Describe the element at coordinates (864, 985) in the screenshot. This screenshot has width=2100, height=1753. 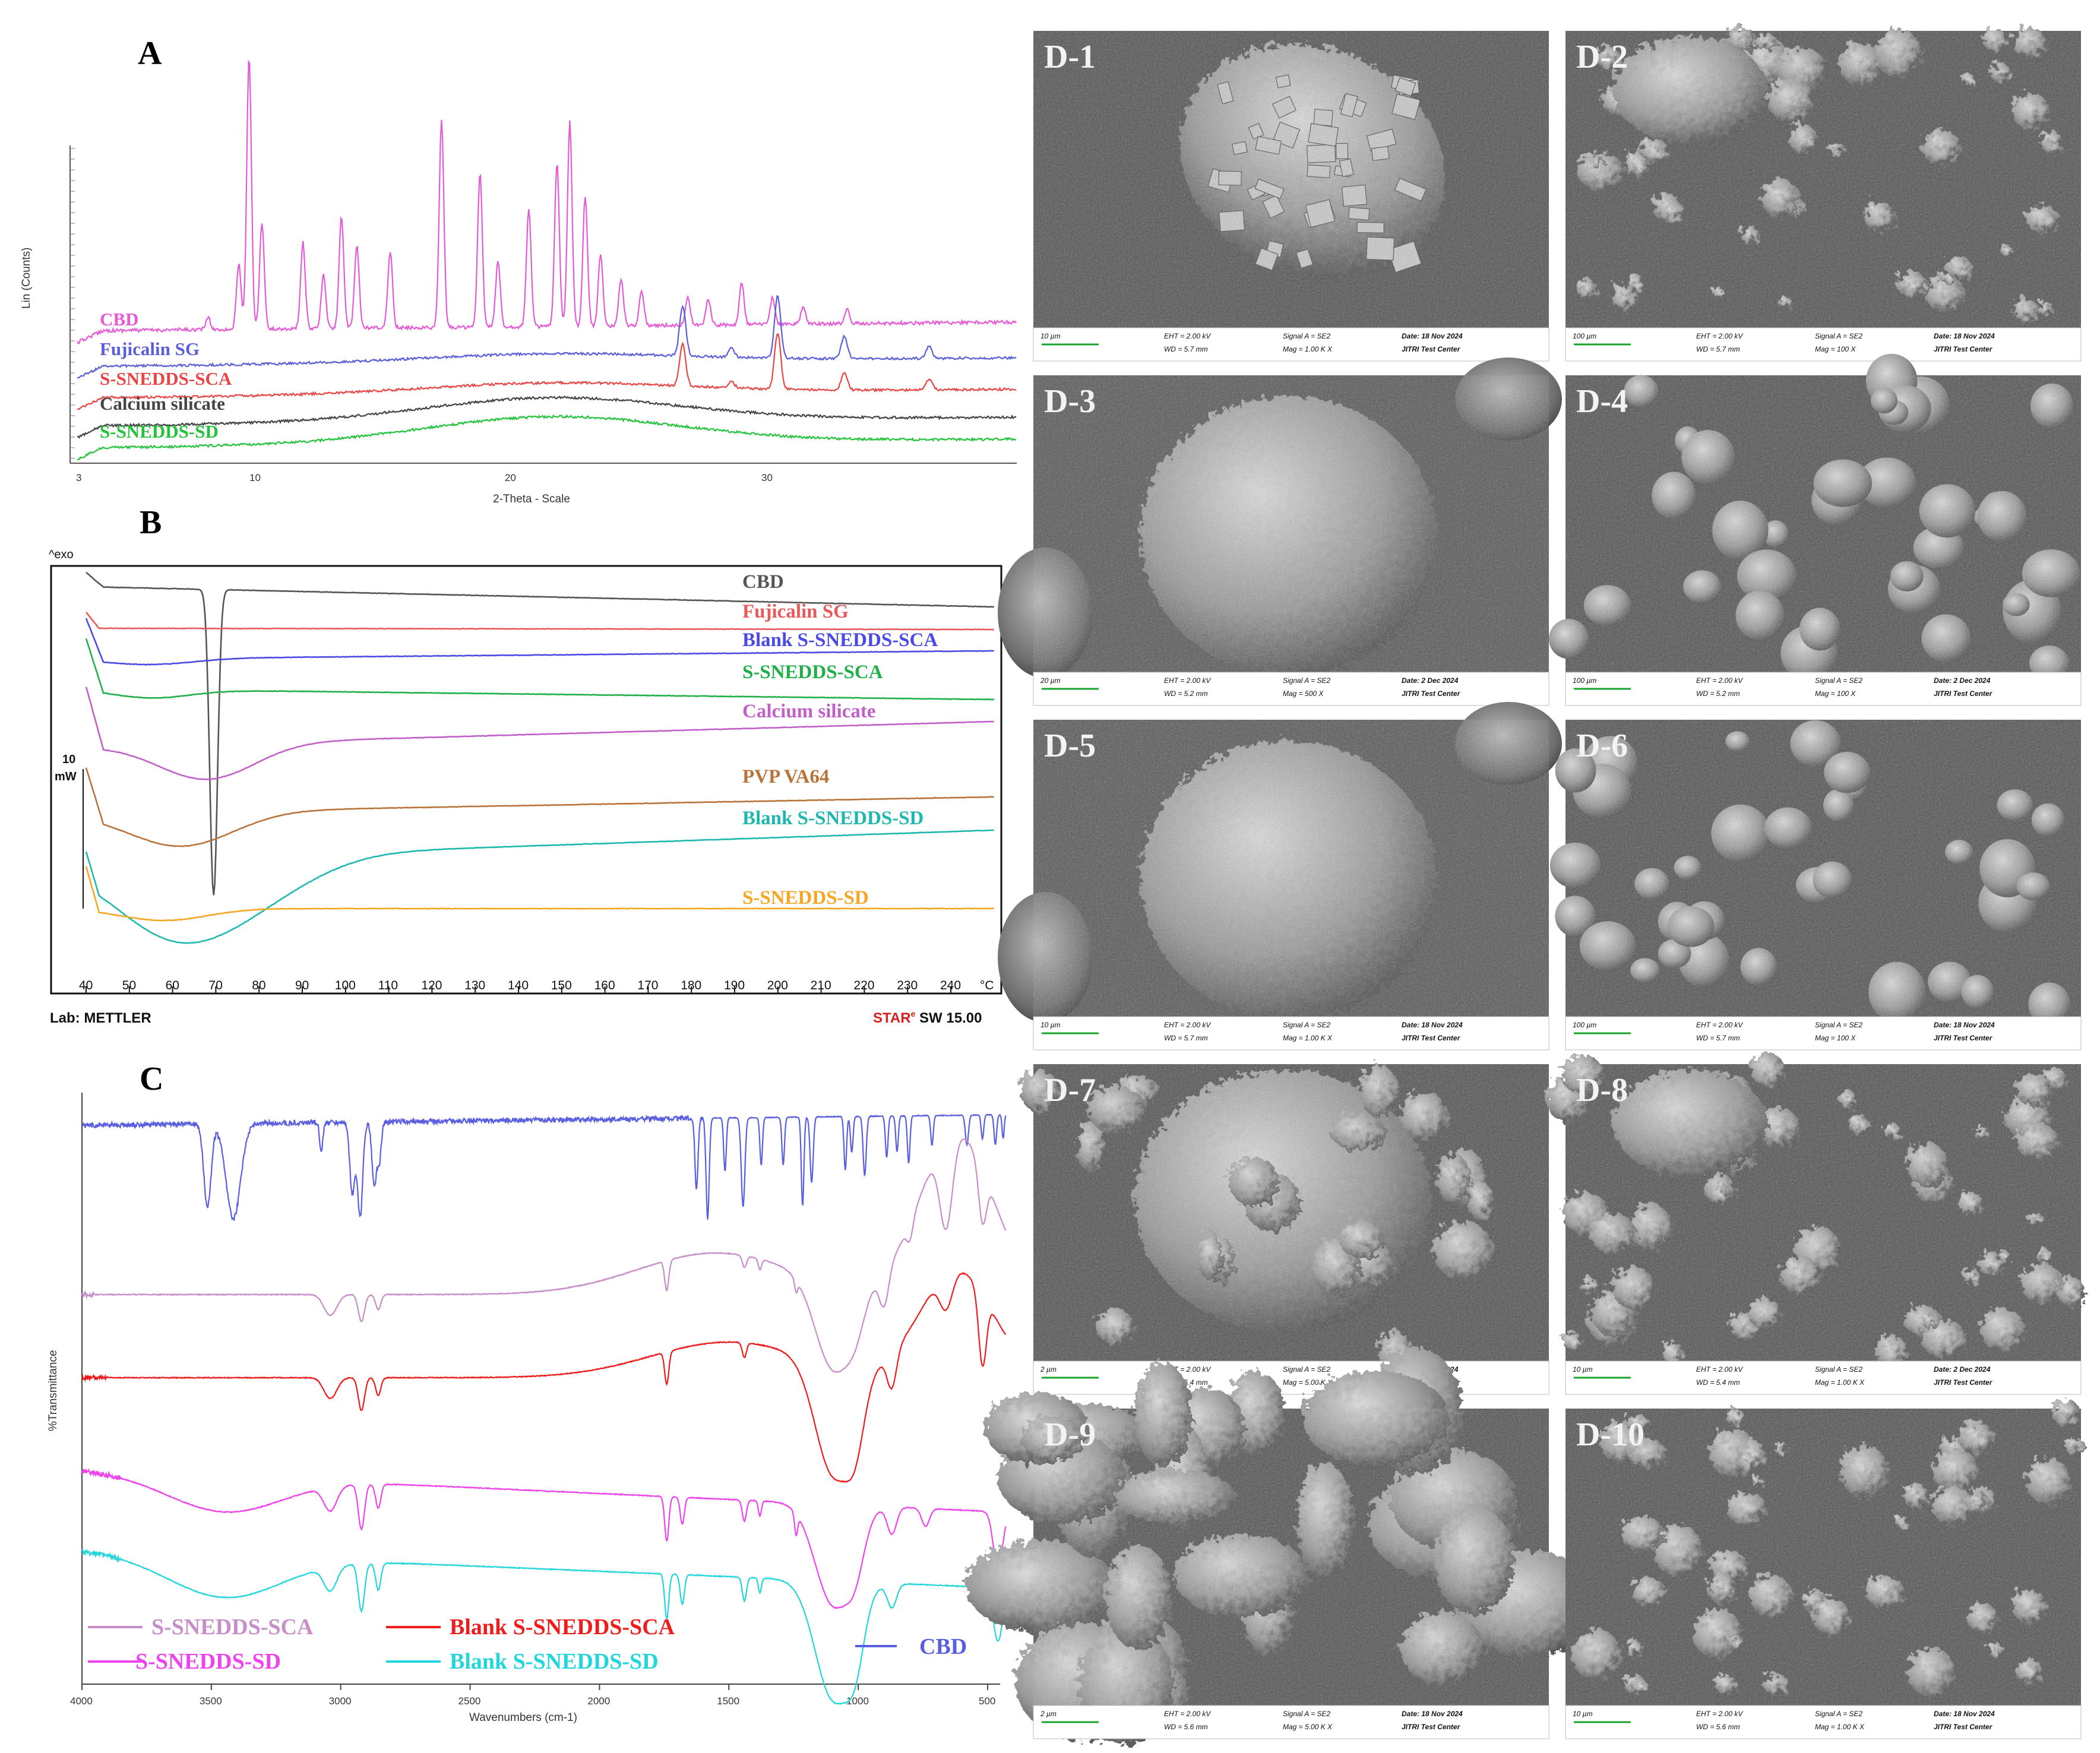
I see `dsc-tick-220: 220` at that location.